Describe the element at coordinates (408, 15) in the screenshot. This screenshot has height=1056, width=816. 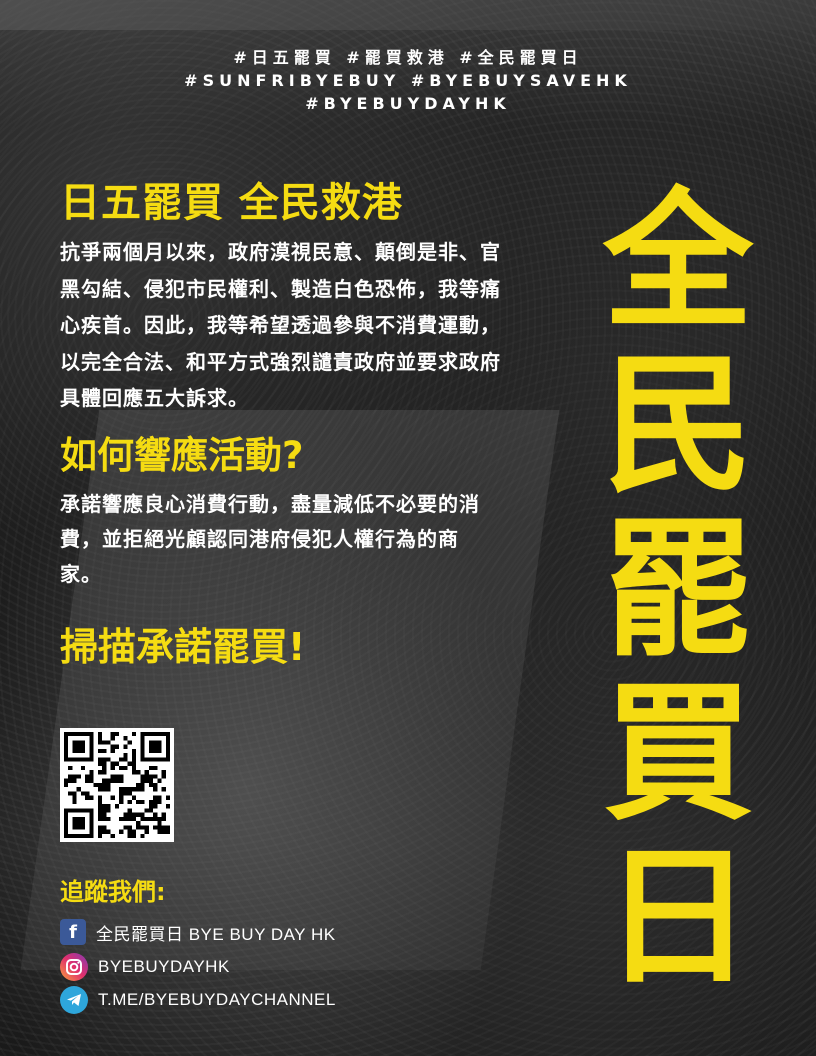
I see `background-structure` at that location.